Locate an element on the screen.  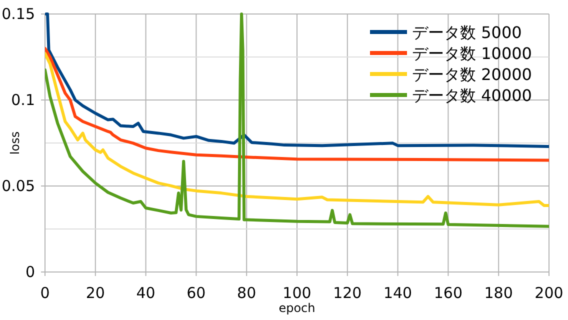
x-tick-label: 160 is located at coordinates (448, 293).